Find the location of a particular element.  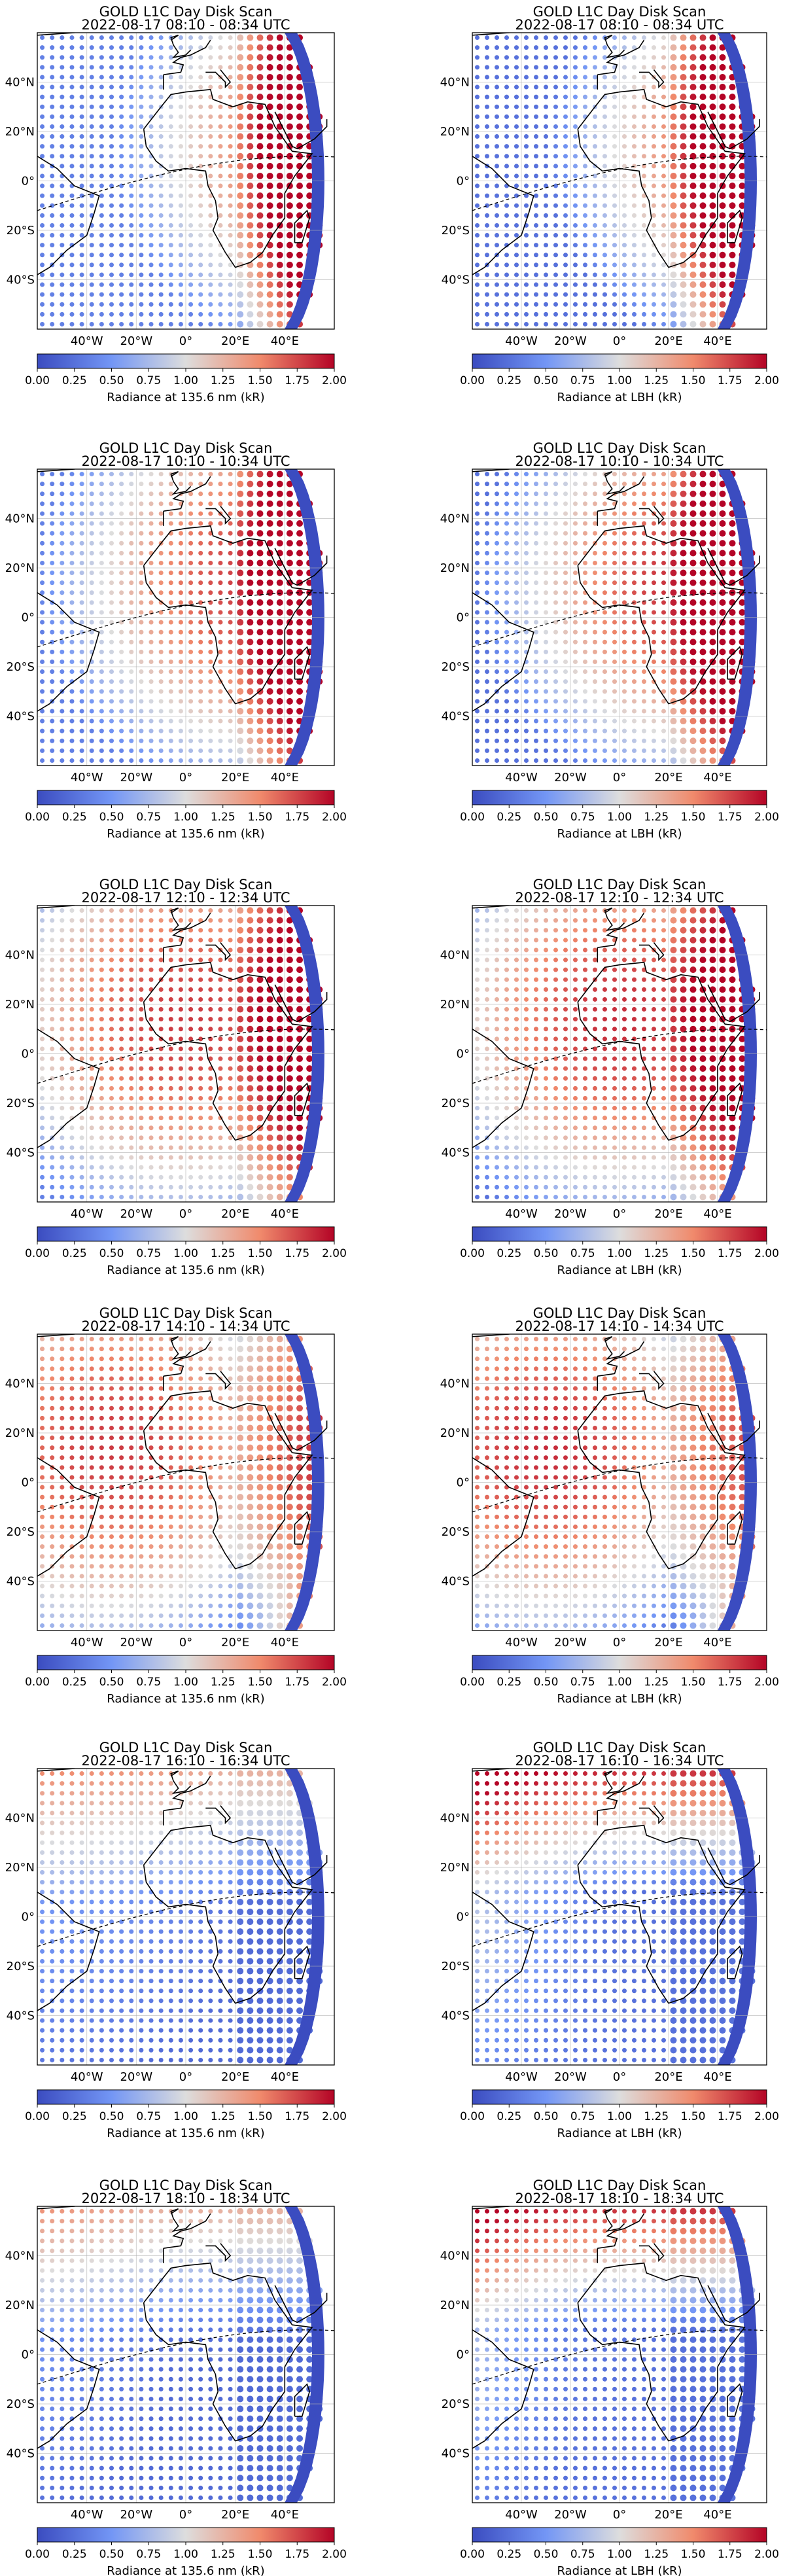

lat-tick-label: 20°N is located at coordinates (455, 568).